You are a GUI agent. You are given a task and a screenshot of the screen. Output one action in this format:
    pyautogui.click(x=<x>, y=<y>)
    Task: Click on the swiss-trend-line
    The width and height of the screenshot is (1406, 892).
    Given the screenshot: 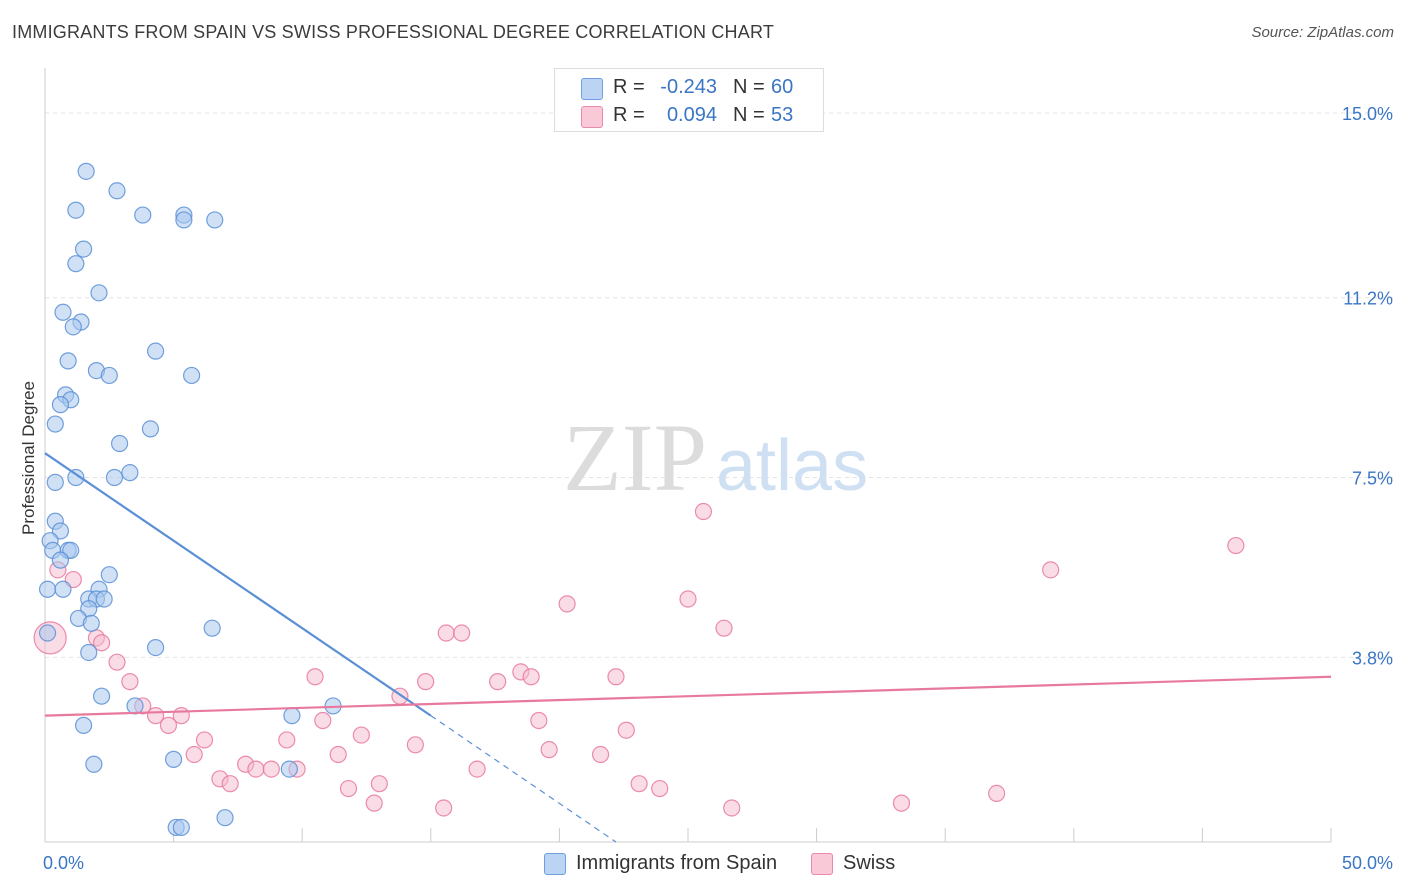 What is the action you would take?
    pyautogui.click(x=688, y=696)
    